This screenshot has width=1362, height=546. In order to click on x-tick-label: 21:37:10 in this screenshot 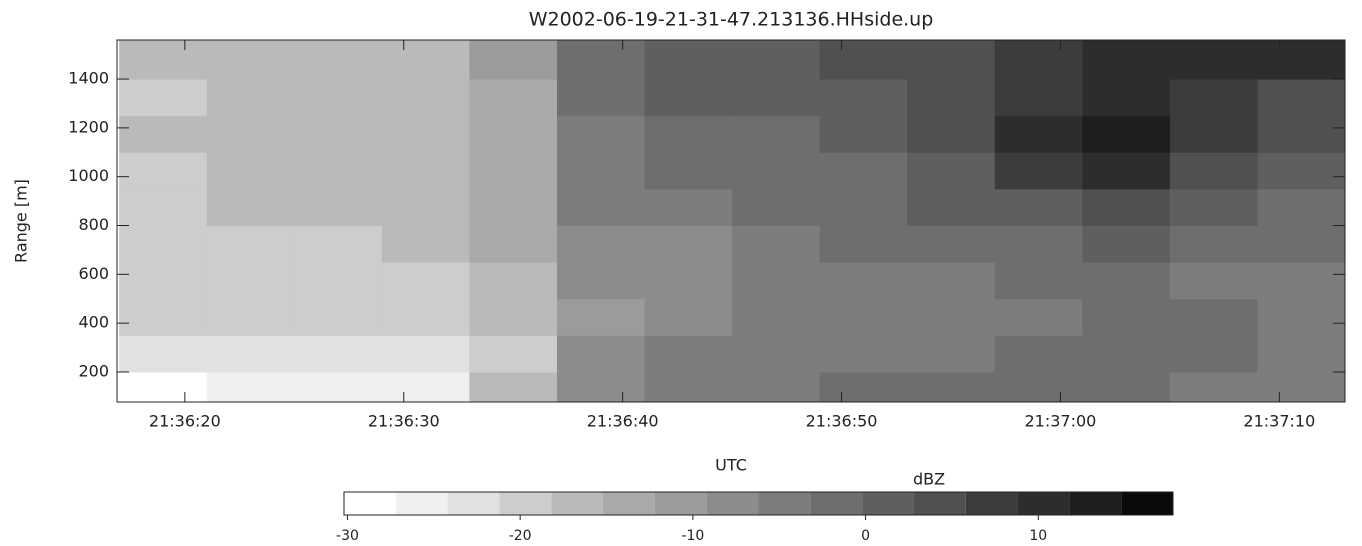, I will do `click(1279, 421)`.